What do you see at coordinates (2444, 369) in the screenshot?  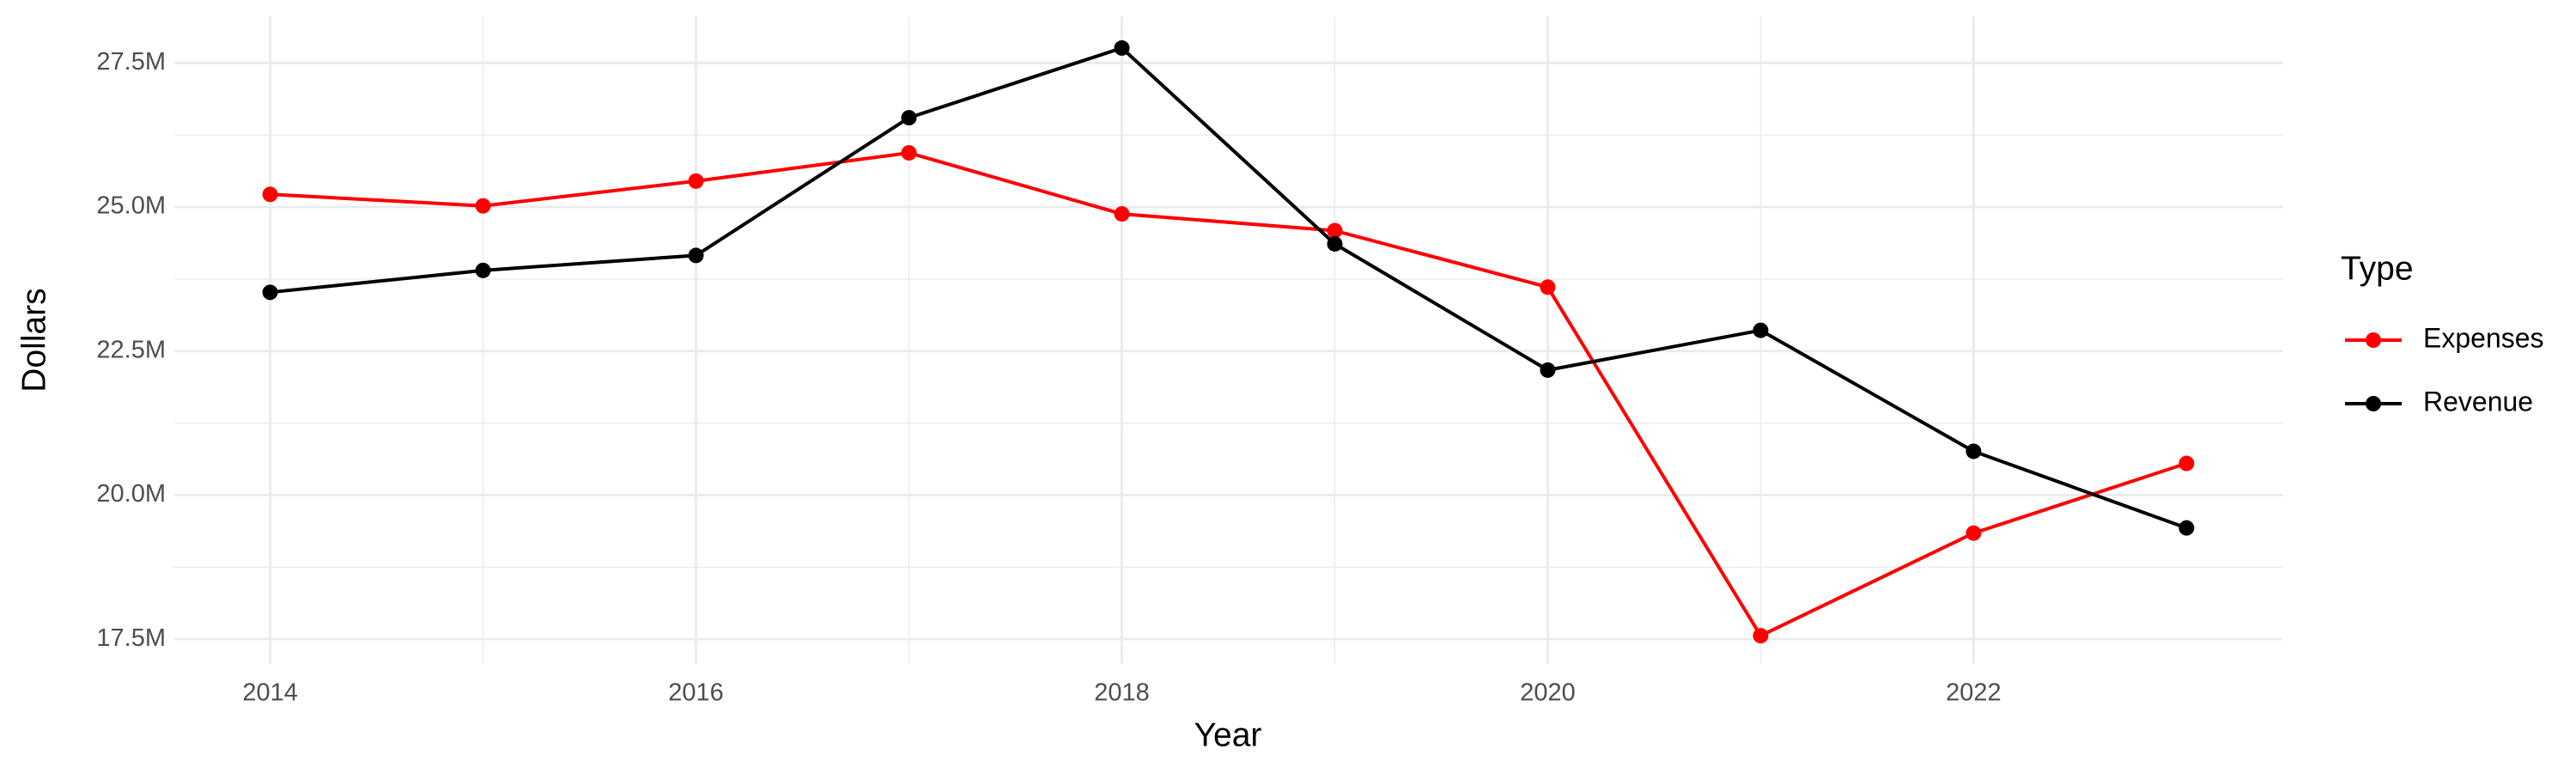 I see `legend: Expenses Revenue` at bounding box center [2444, 369].